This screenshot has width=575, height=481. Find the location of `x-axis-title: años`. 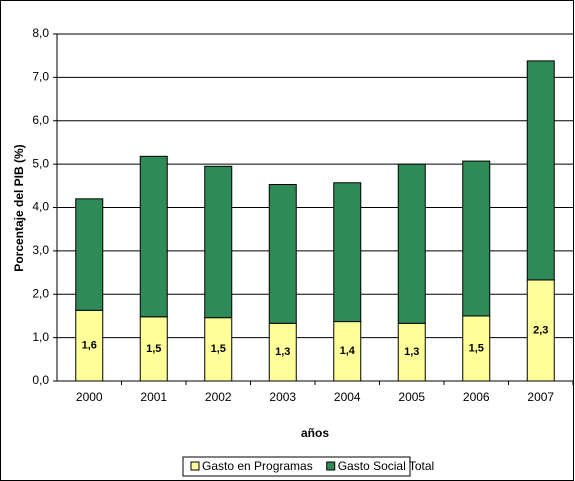

x-axis-title: años is located at coordinates (315, 433).